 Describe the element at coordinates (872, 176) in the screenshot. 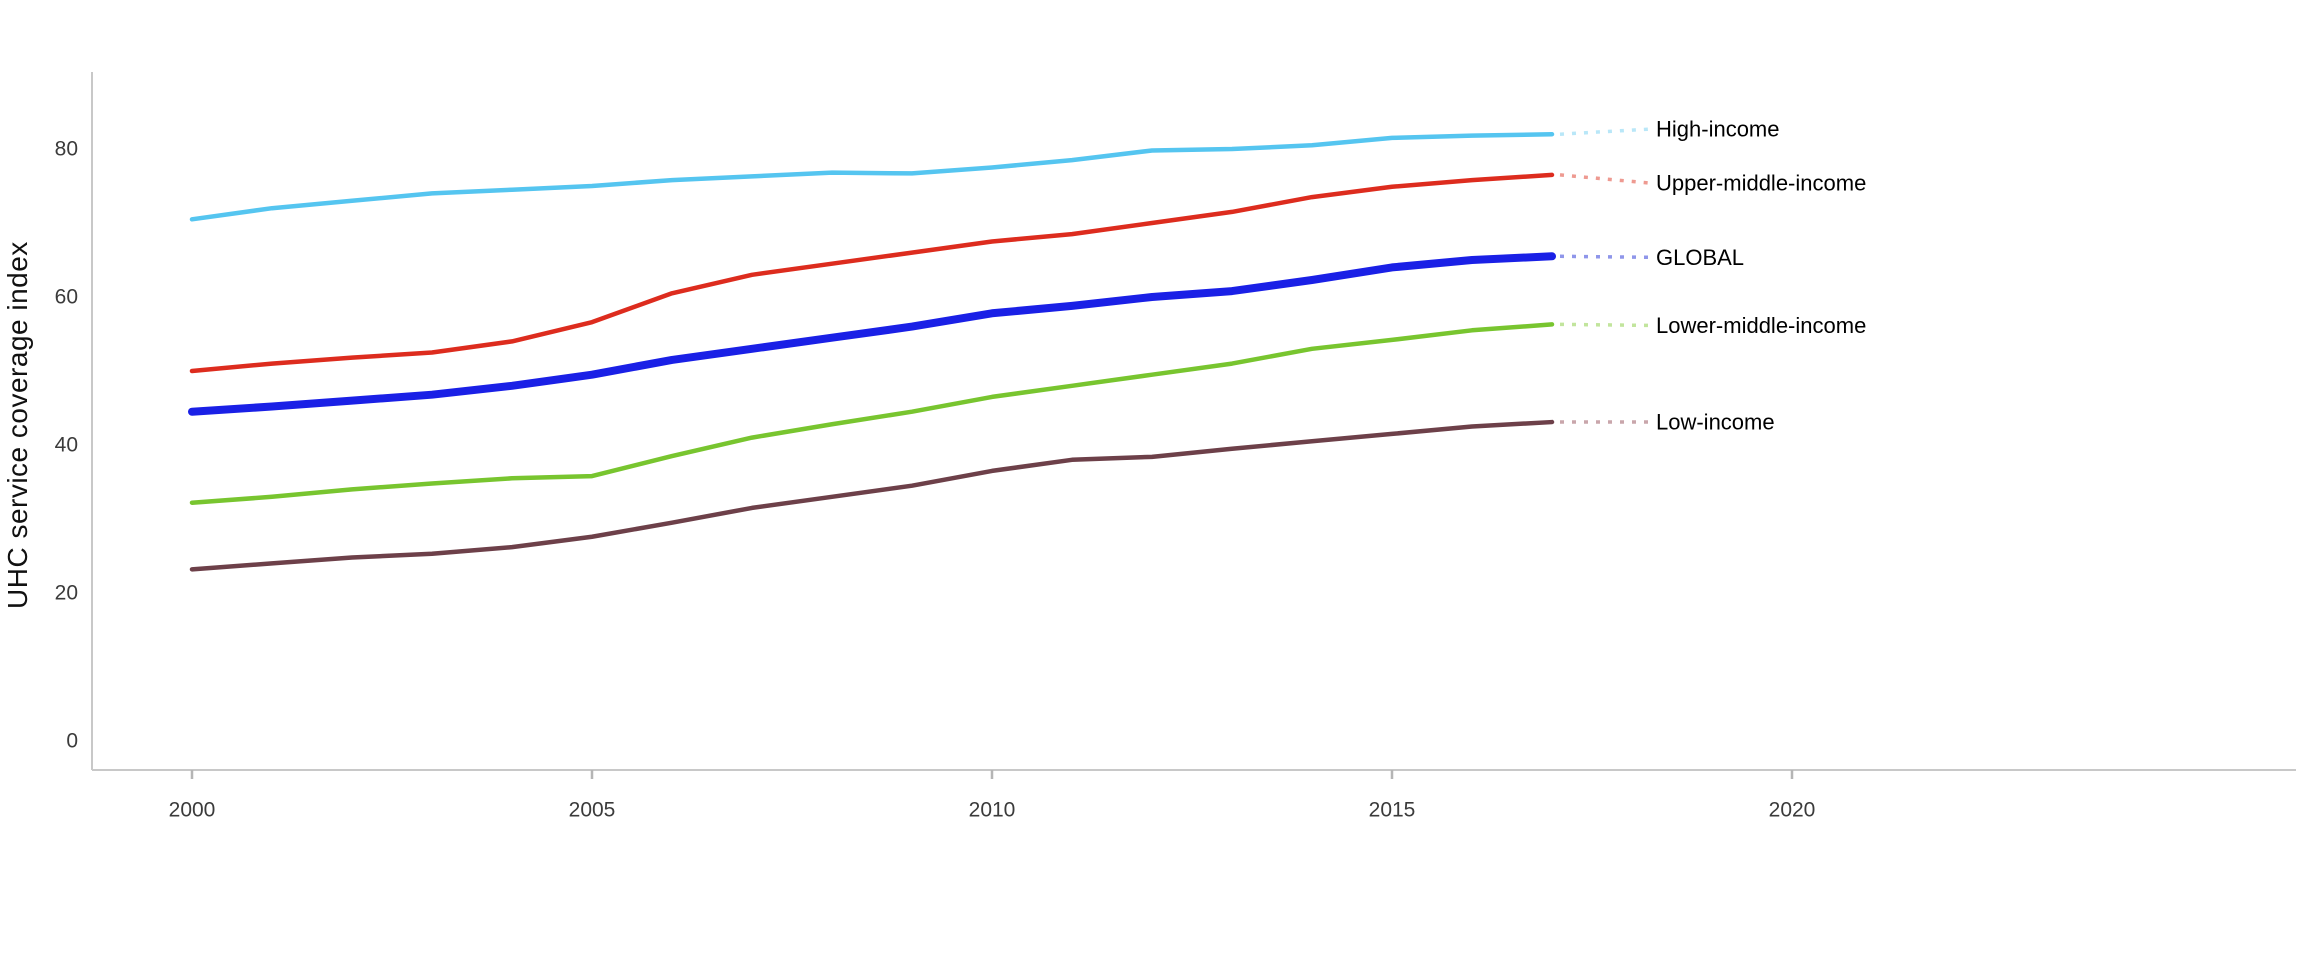

I see `series-line-high-income` at that location.